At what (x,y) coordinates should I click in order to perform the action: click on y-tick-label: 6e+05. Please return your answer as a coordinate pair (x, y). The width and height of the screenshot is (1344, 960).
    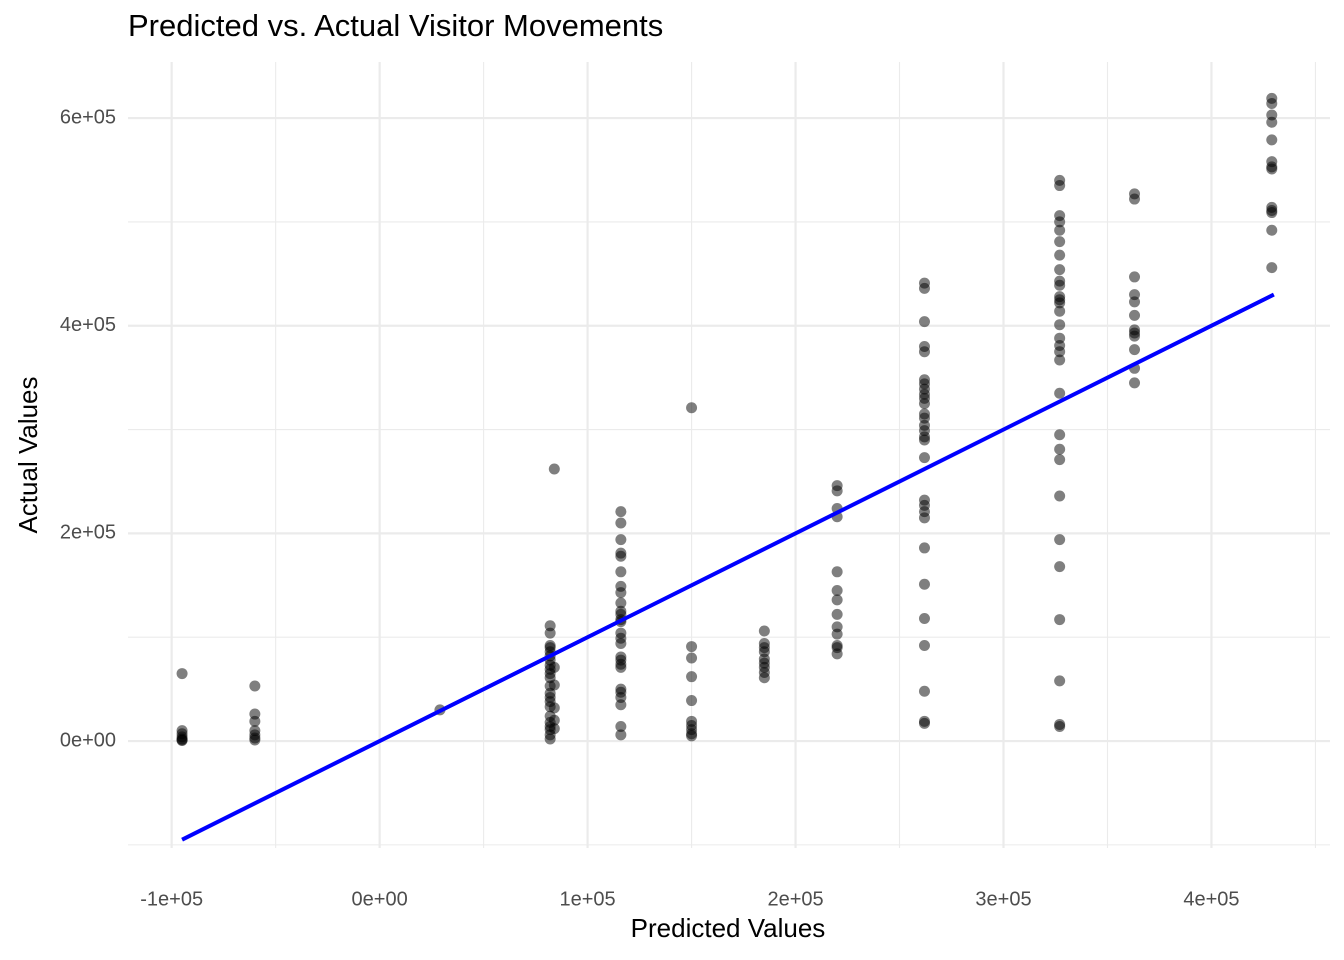
    Looking at the image, I should click on (88, 117).